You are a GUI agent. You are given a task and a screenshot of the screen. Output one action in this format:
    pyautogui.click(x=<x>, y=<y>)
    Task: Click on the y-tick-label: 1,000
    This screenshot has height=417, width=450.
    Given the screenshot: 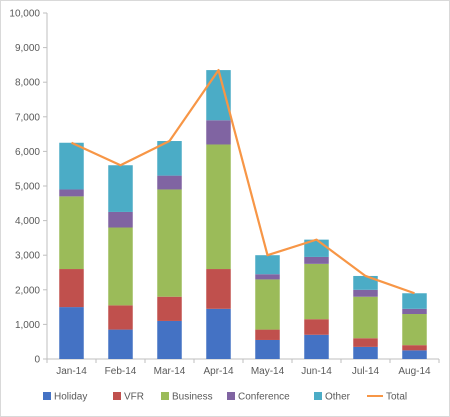 What is the action you would take?
    pyautogui.click(x=27, y=325)
    